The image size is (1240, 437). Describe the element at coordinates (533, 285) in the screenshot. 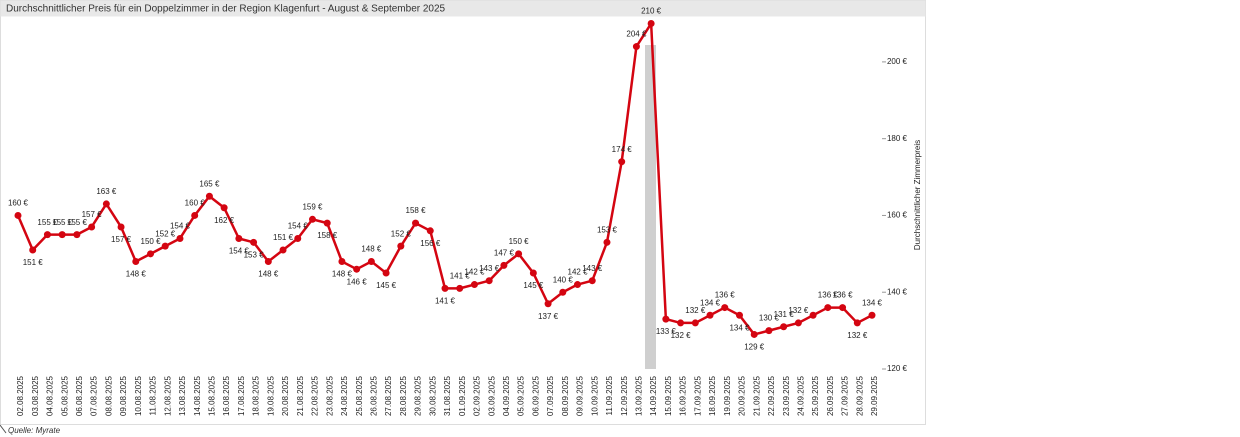

I see `data-label: 145 €` at that location.